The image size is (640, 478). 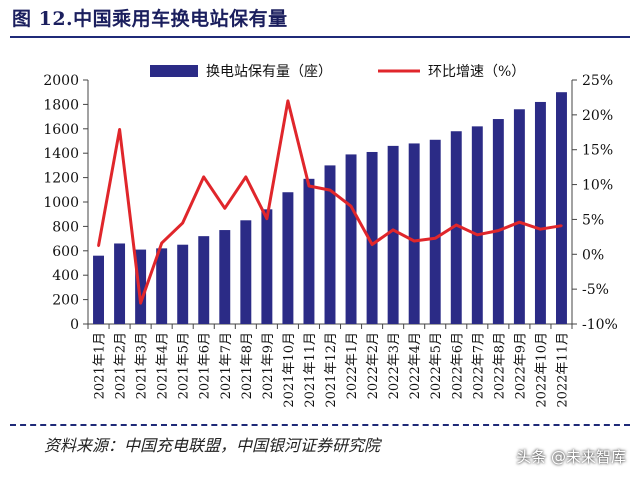 I want to click on x-tick-label: 2021年7月, so click(x=226, y=365).